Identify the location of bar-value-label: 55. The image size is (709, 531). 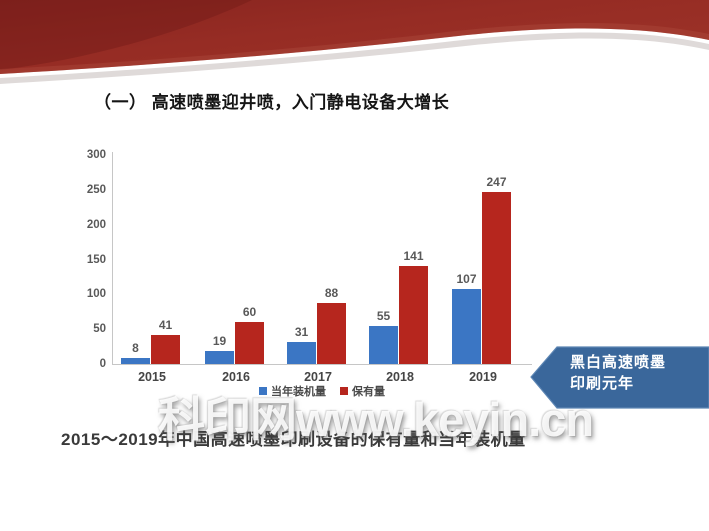
(383, 316).